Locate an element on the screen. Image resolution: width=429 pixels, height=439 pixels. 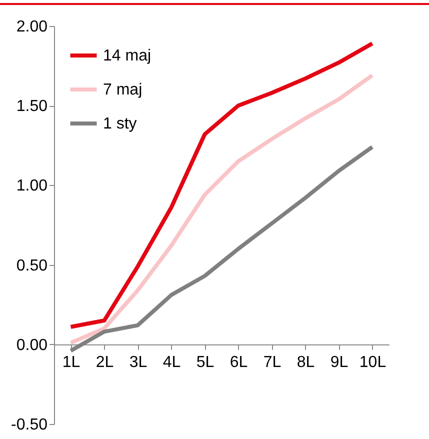
y-tick-label: -0.50 is located at coordinates (29, 425).